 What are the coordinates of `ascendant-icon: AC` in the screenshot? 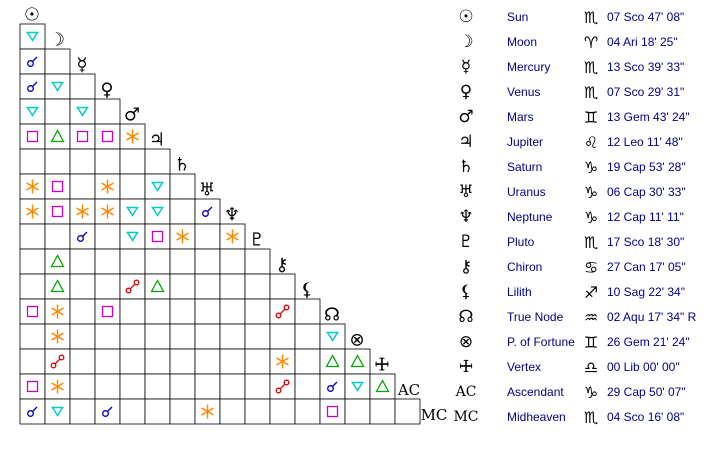 It's located at (466, 392).